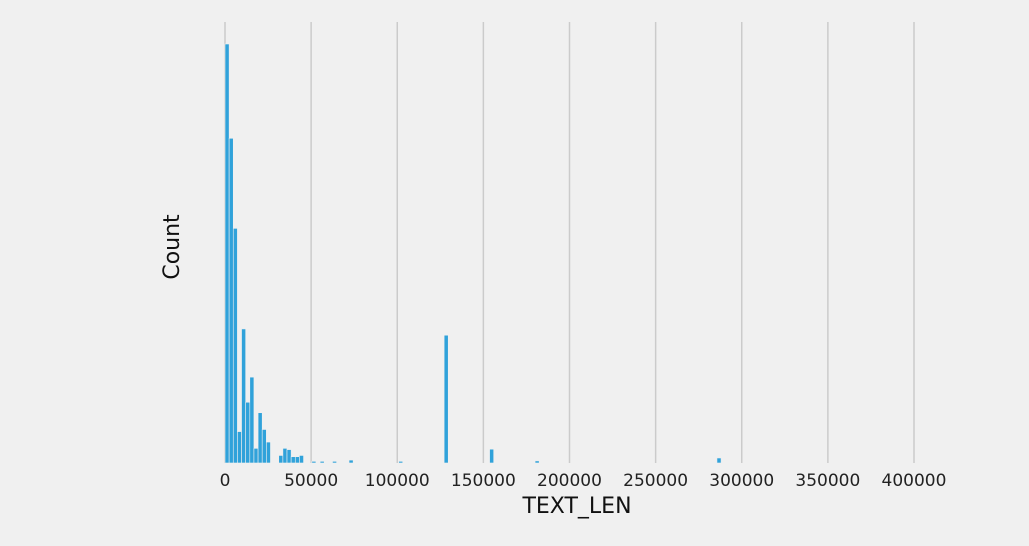  I want to click on x-tick-label: 150000, so click(483, 481).